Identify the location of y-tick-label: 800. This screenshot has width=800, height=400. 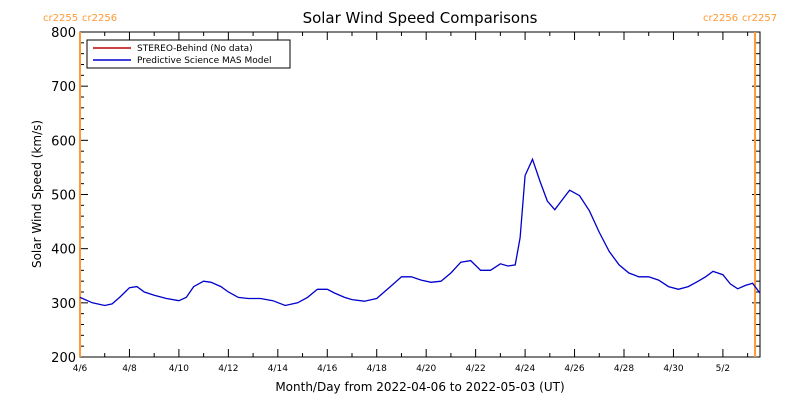
(63, 33).